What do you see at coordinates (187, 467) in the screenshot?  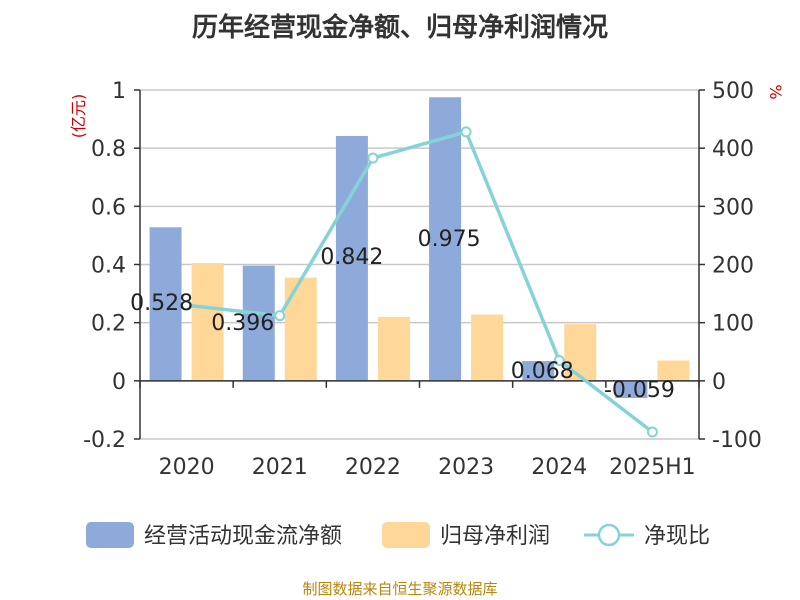 I see `x-tick-label: 2020` at bounding box center [187, 467].